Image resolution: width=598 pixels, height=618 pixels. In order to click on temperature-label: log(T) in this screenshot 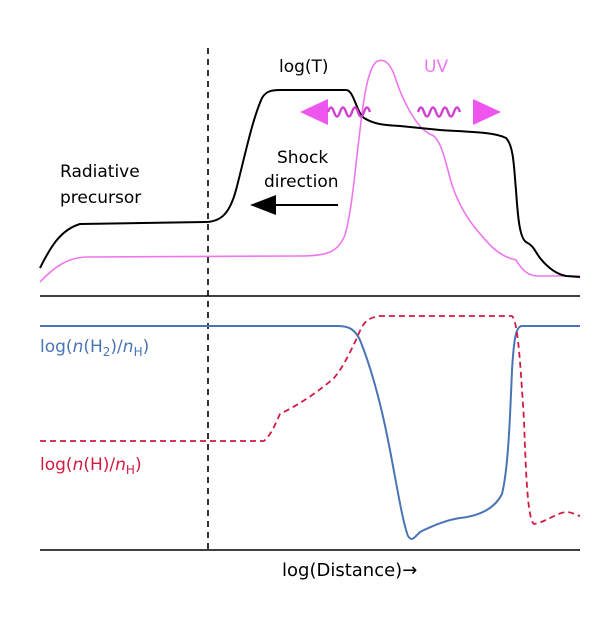, I will do `click(304, 67)`.